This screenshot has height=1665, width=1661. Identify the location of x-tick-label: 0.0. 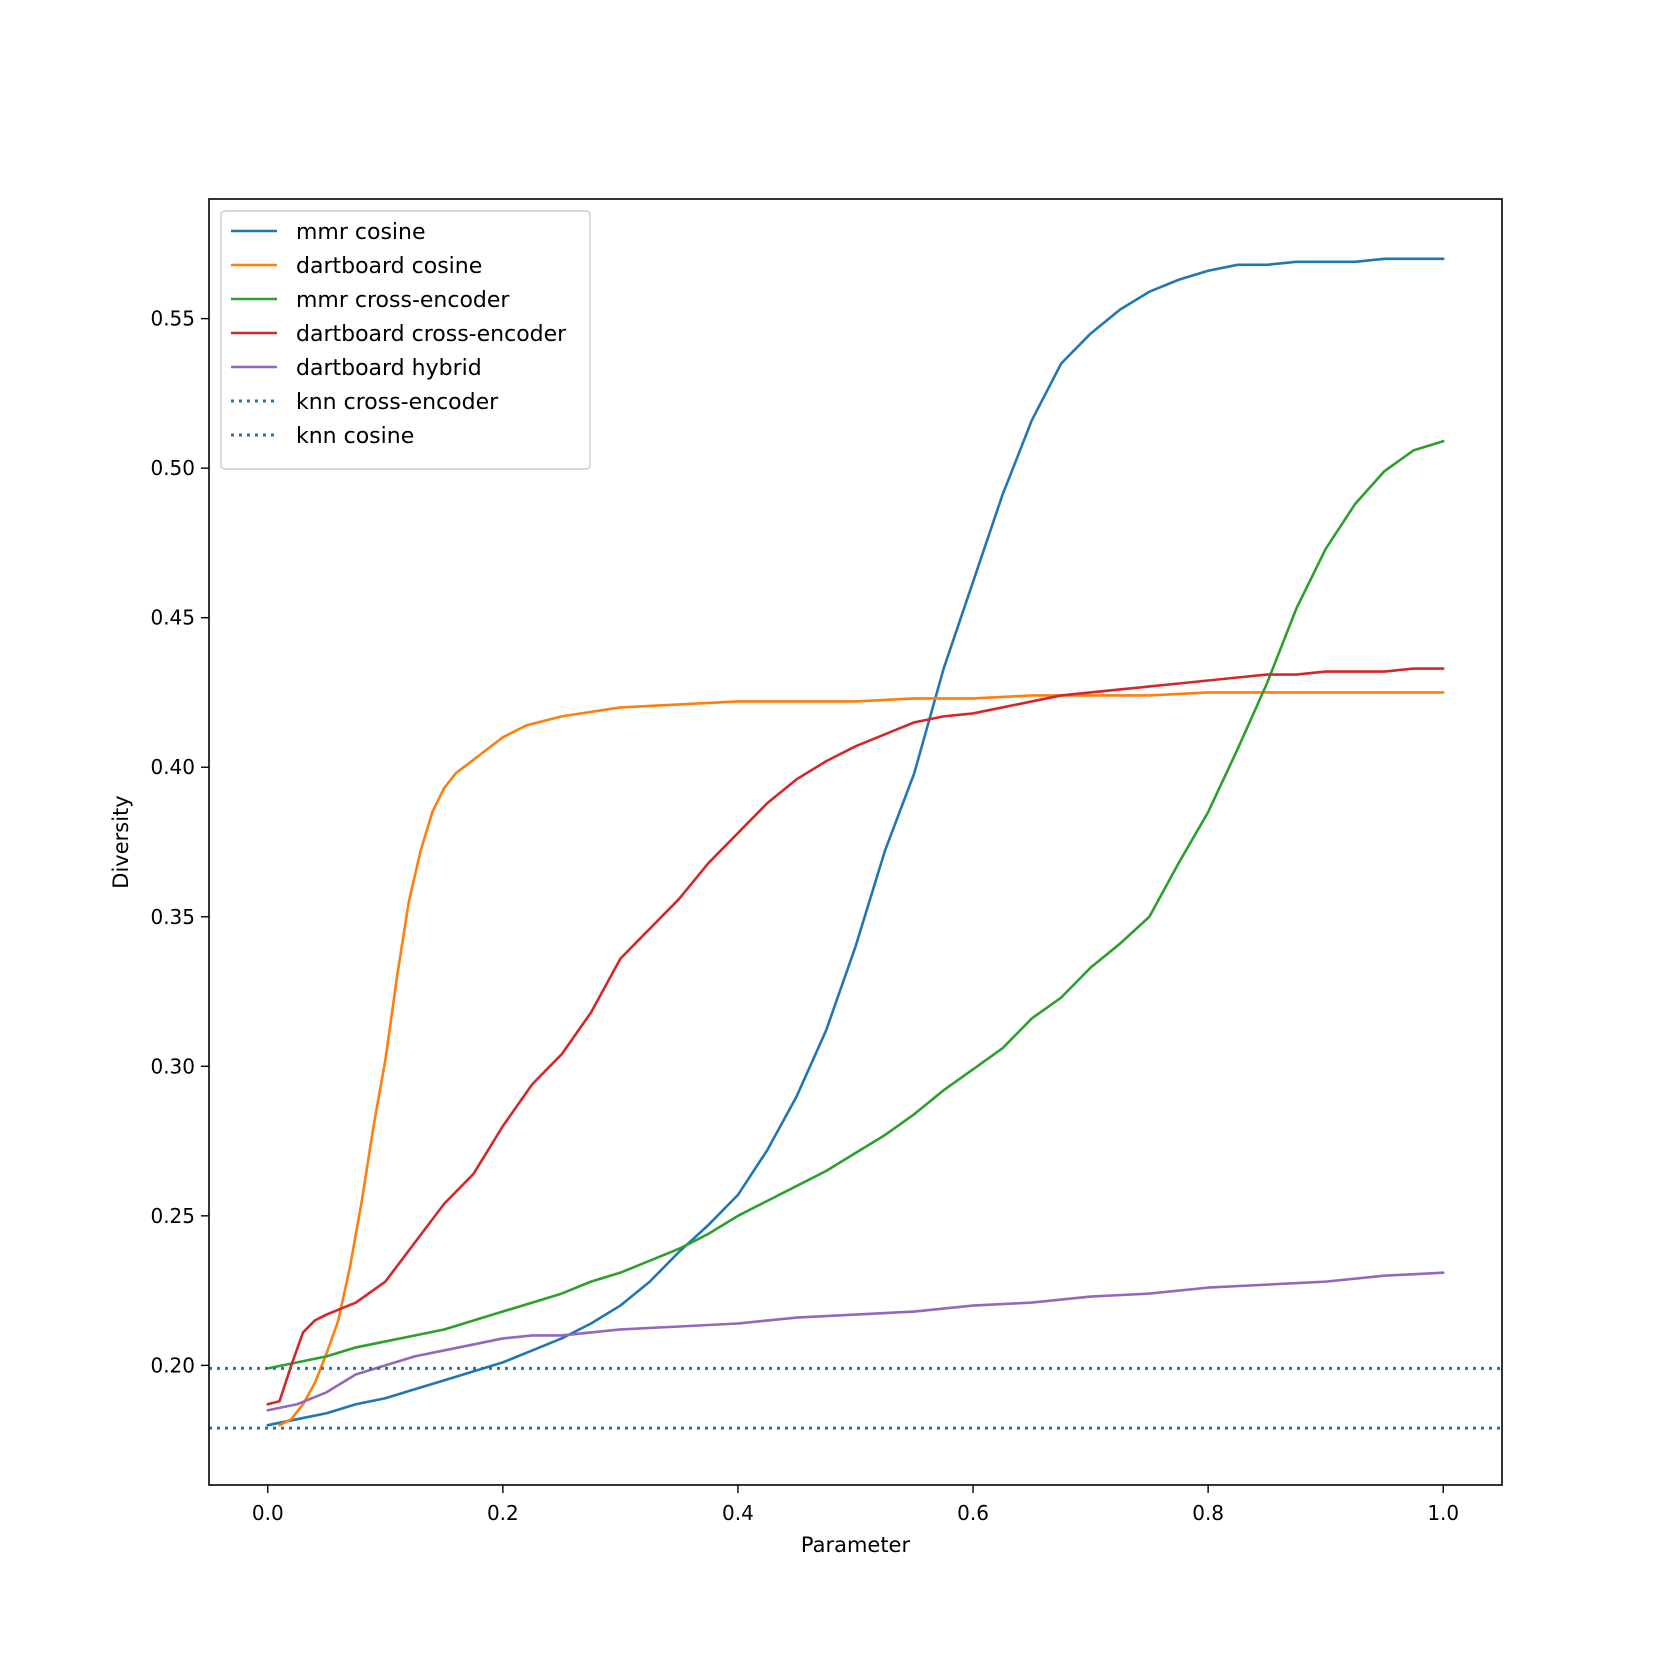
(268, 1513).